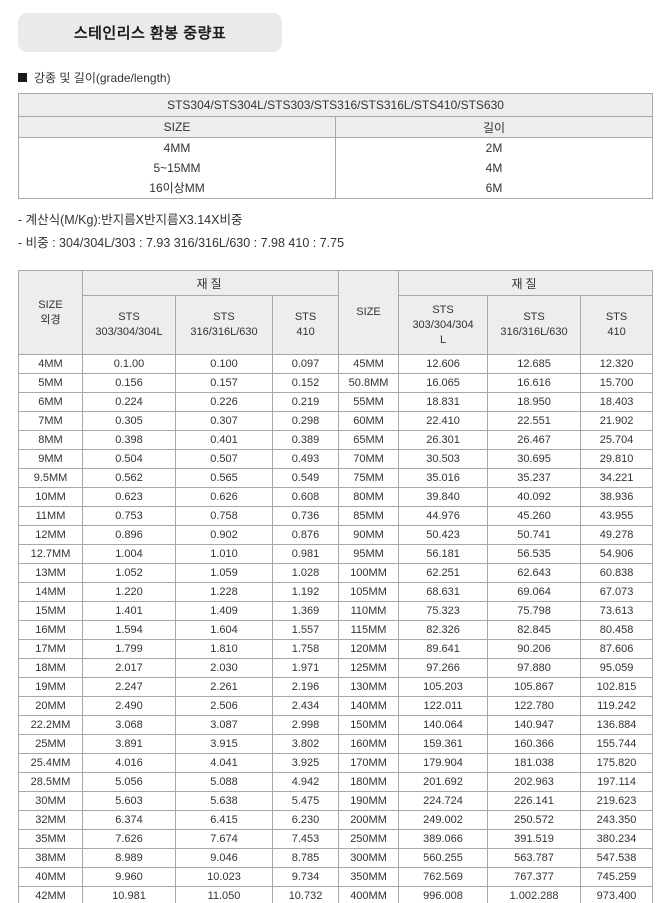  What do you see at coordinates (50, 687) in the screenshot?
I see `size-cell: 19MM` at bounding box center [50, 687].